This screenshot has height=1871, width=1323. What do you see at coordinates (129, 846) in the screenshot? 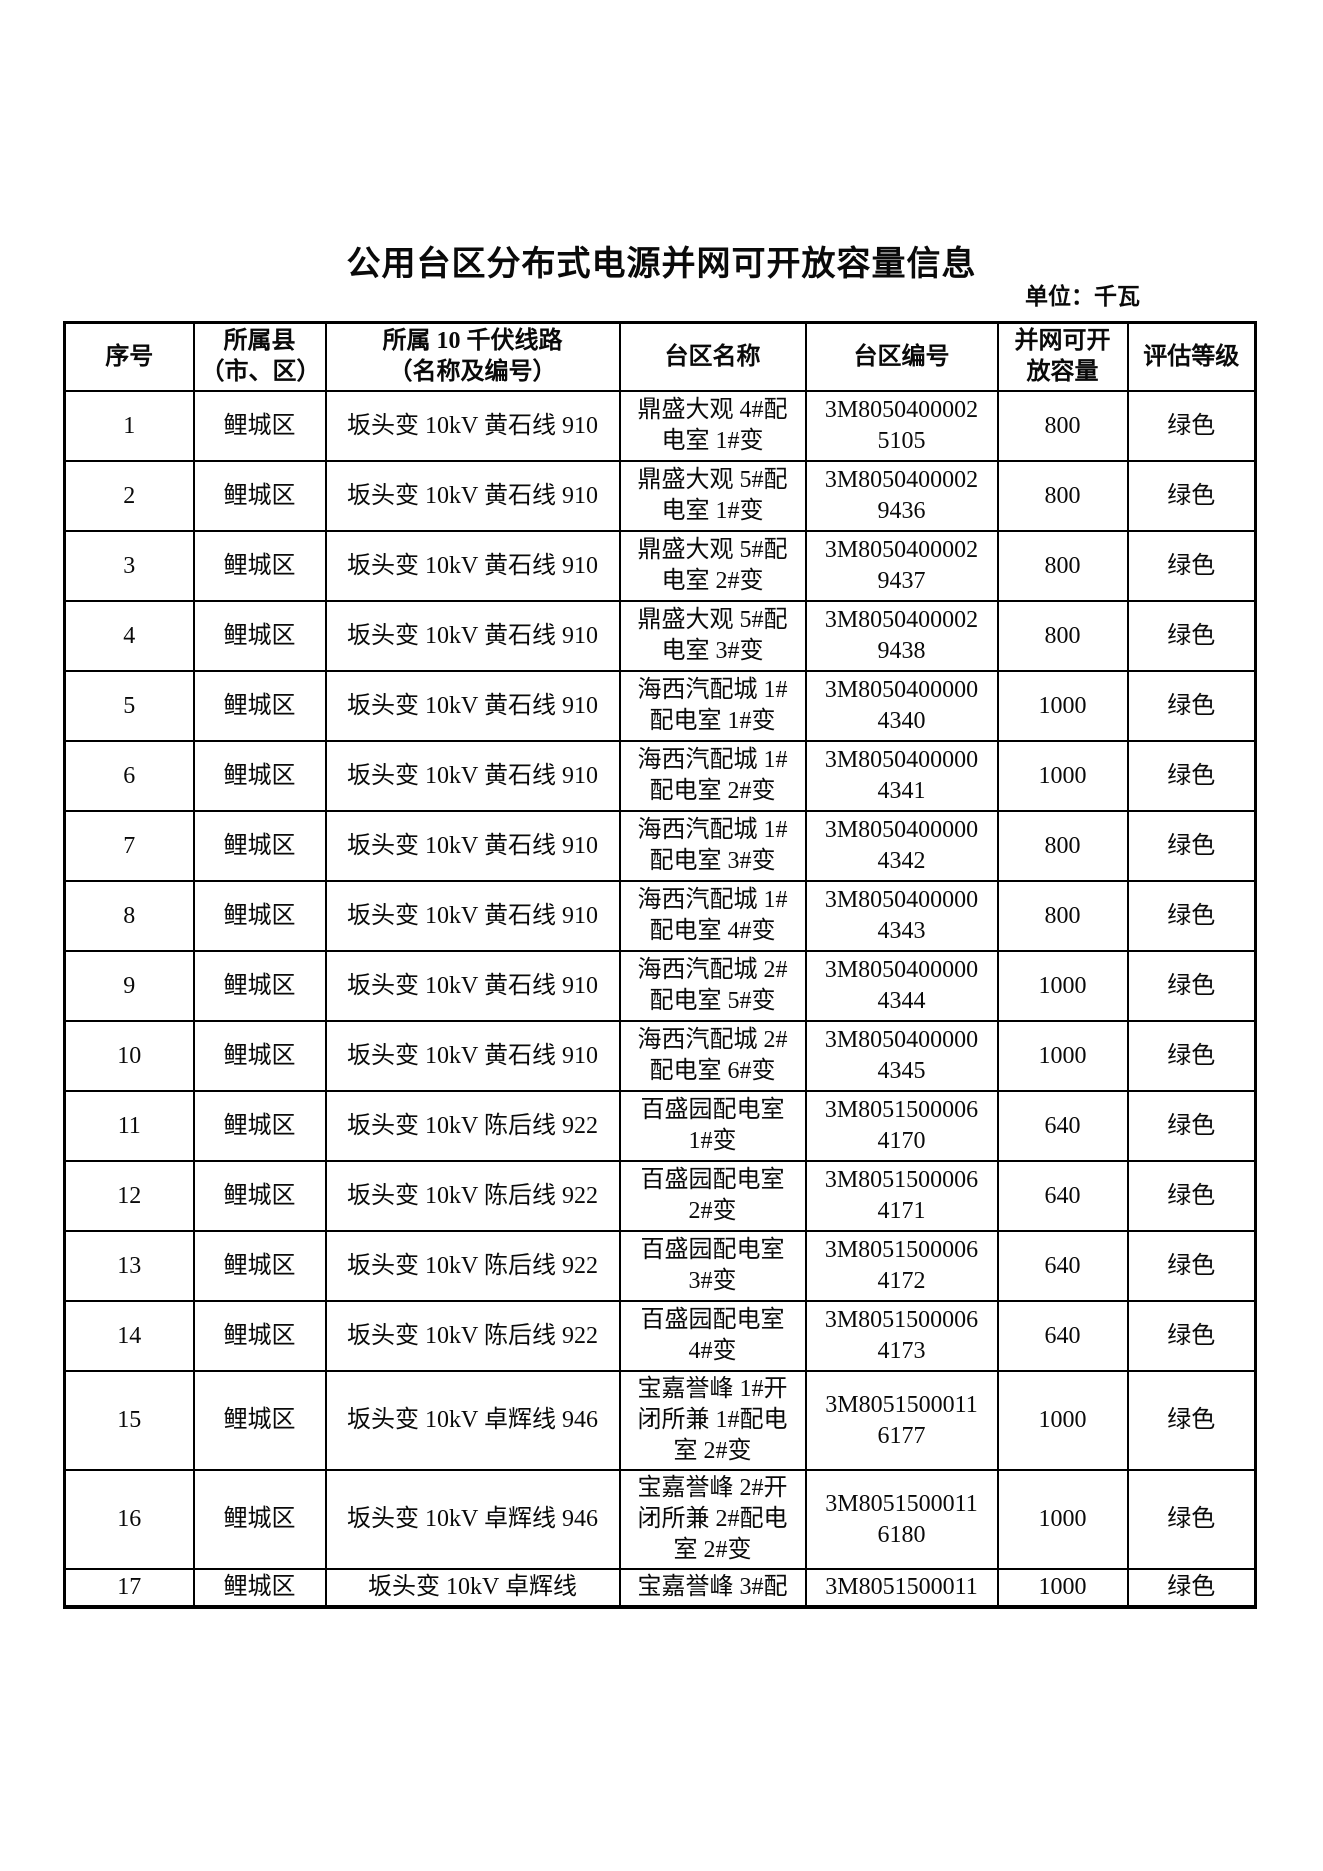
I see `cell-seq: 7` at bounding box center [129, 846].